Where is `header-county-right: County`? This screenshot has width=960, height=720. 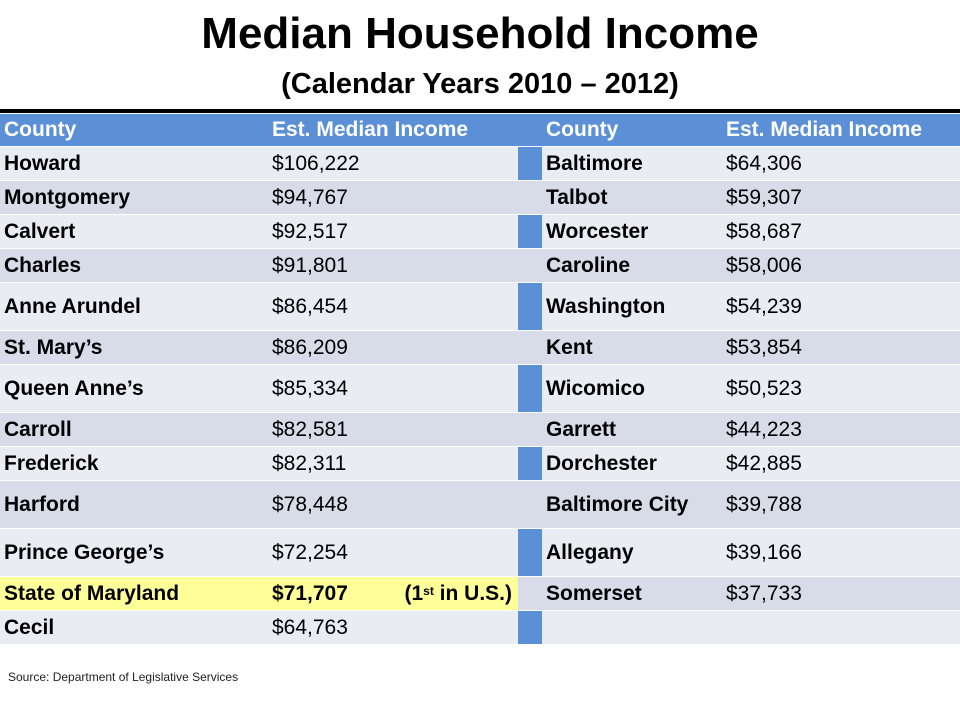 header-county-right: County is located at coordinates (632, 130).